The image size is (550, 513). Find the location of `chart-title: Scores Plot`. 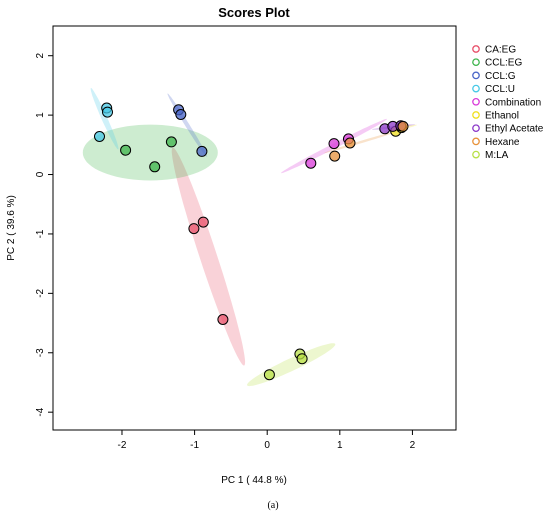

chart-title: Scores Plot is located at coordinates (254, 12).